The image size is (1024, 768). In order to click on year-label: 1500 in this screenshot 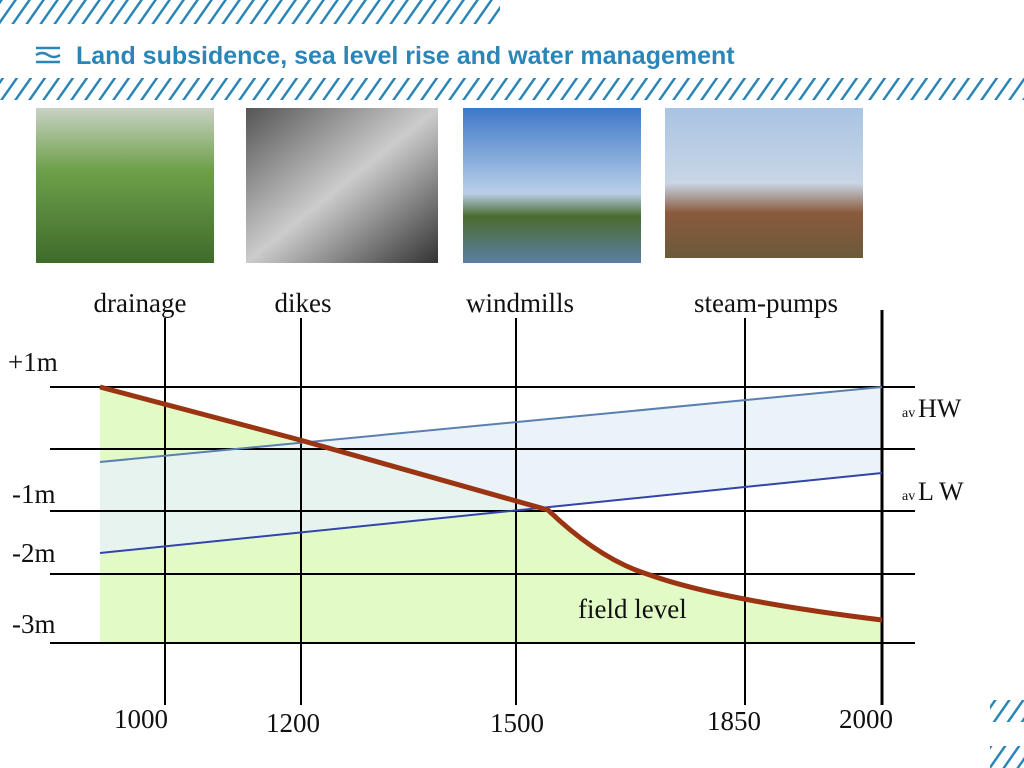, I will do `click(517, 723)`.